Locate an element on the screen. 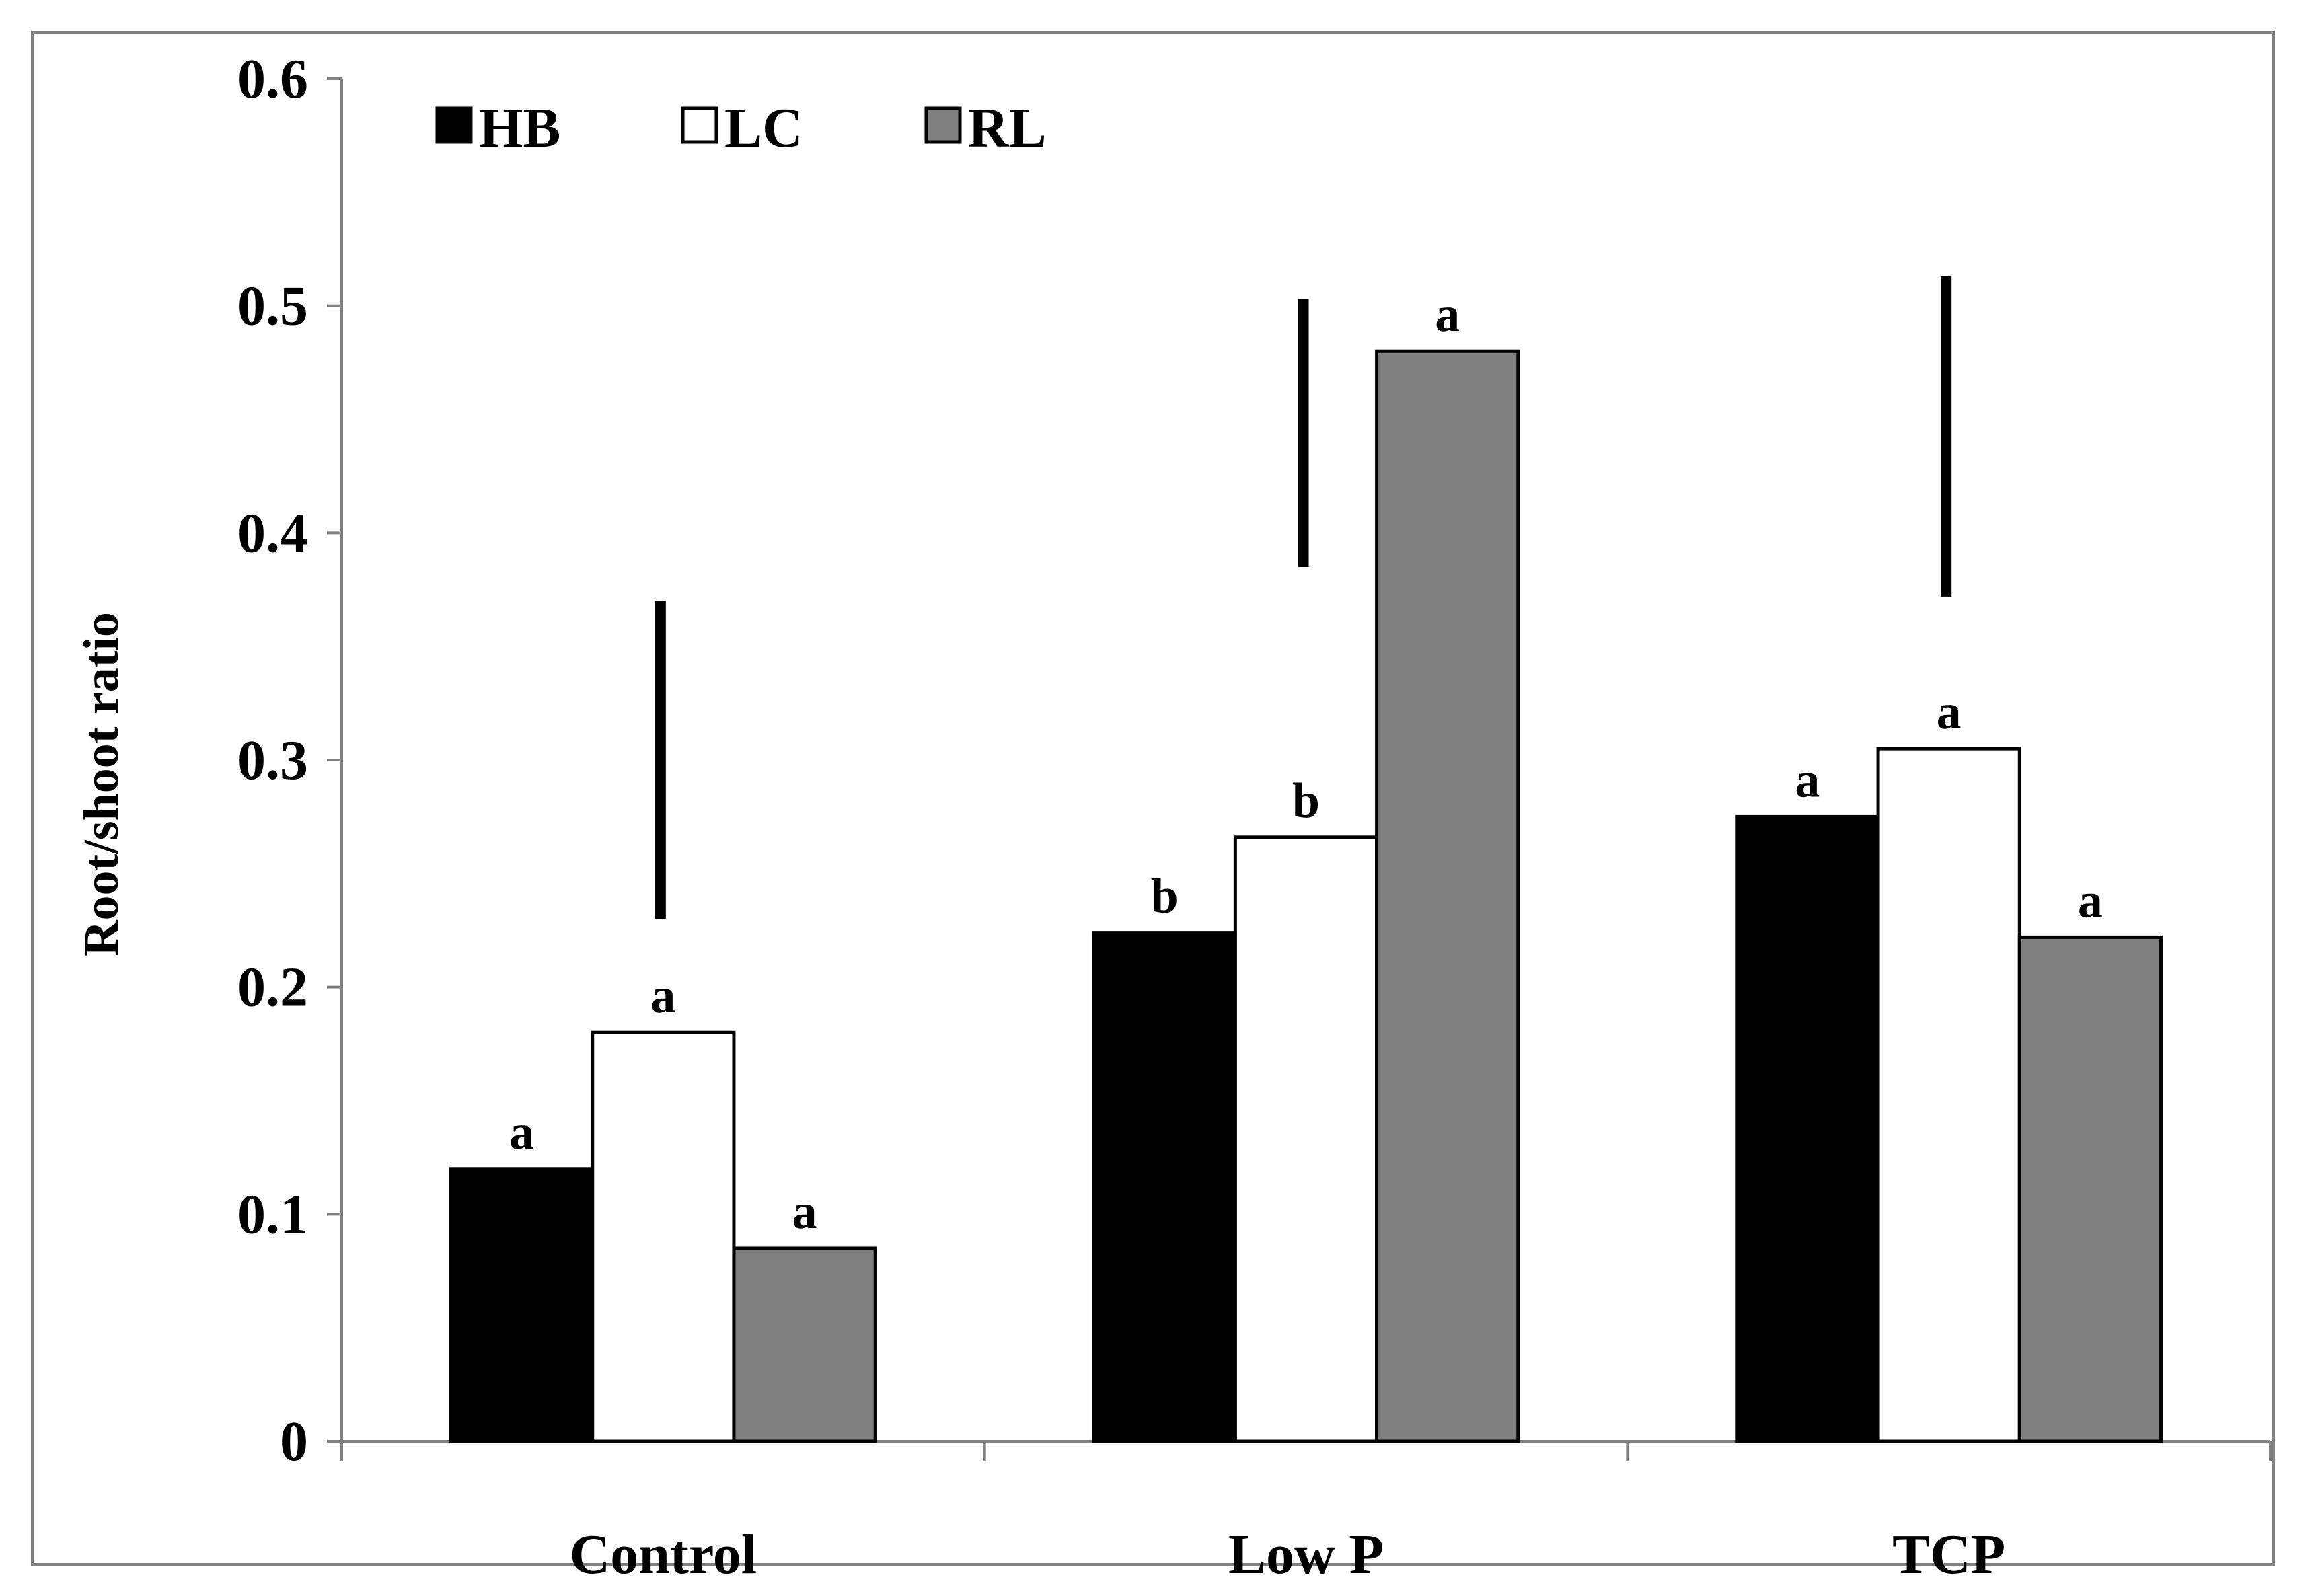  legend-label: HB is located at coordinates (519, 128).